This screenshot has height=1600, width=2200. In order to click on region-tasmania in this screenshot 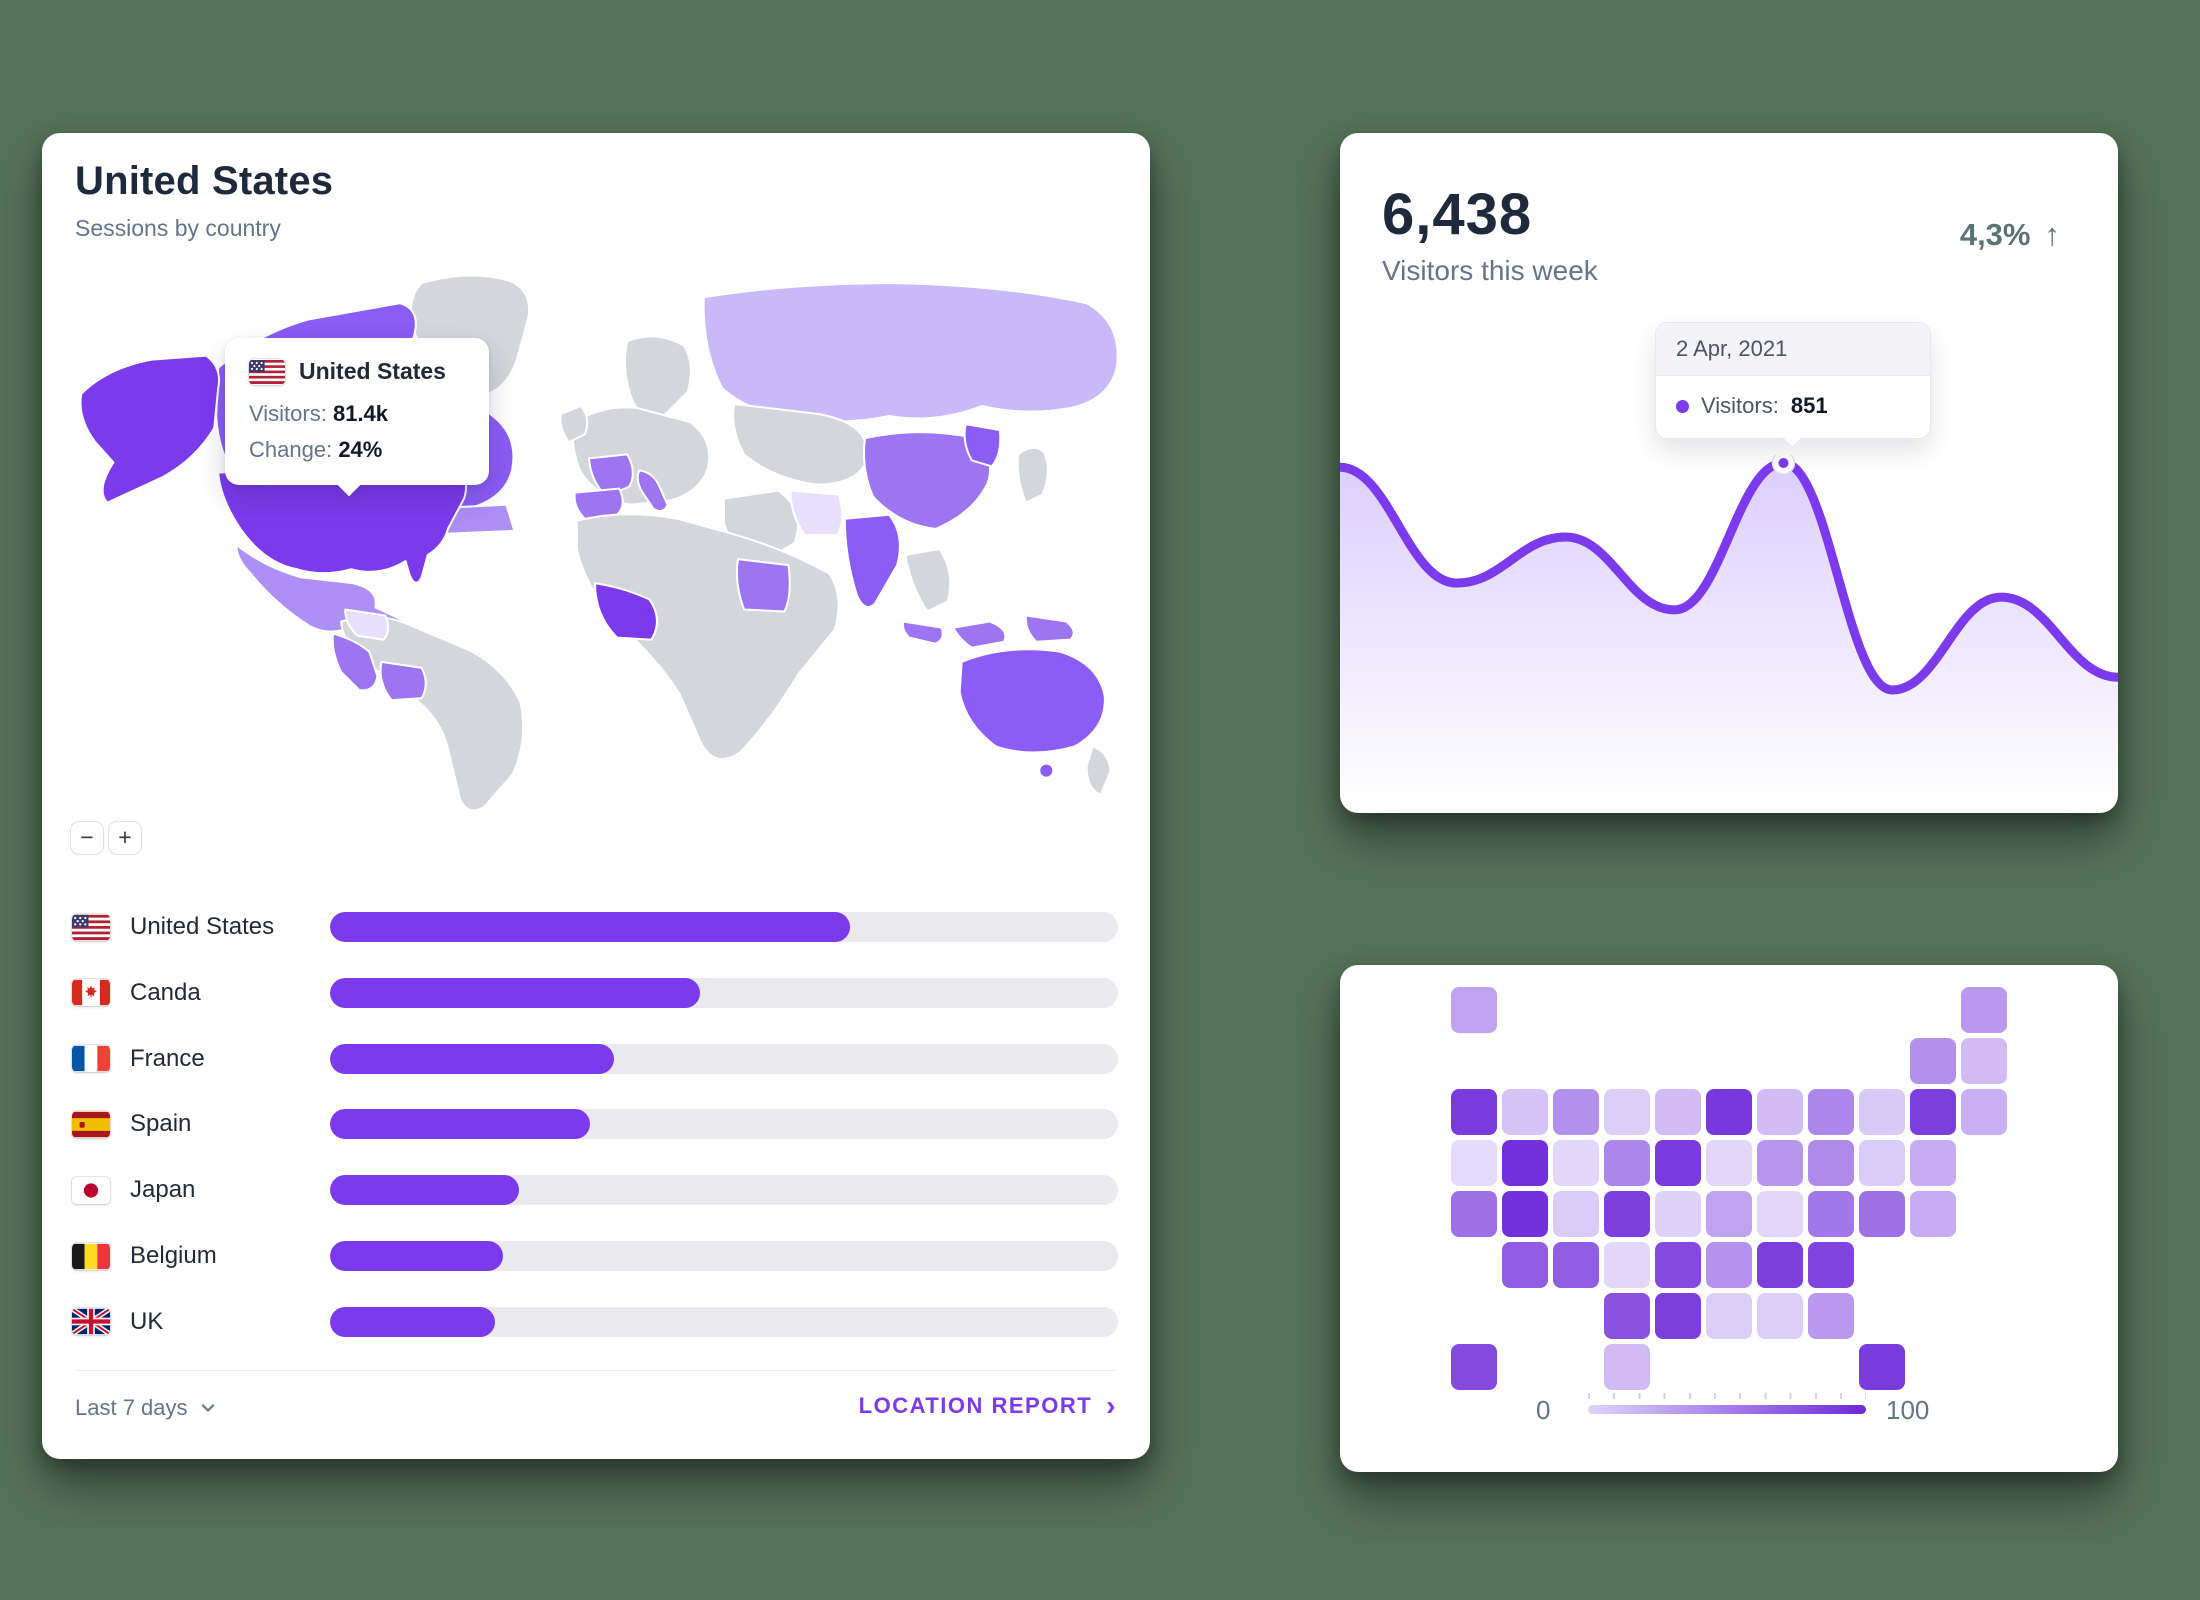, I will do `click(1046, 770)`.